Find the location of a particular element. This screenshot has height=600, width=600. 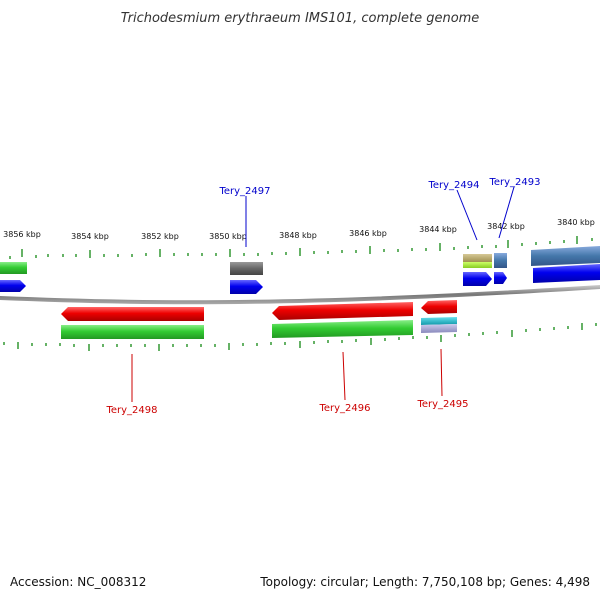

scale-label: 3848 kbp is located at coordinates (298, 235).